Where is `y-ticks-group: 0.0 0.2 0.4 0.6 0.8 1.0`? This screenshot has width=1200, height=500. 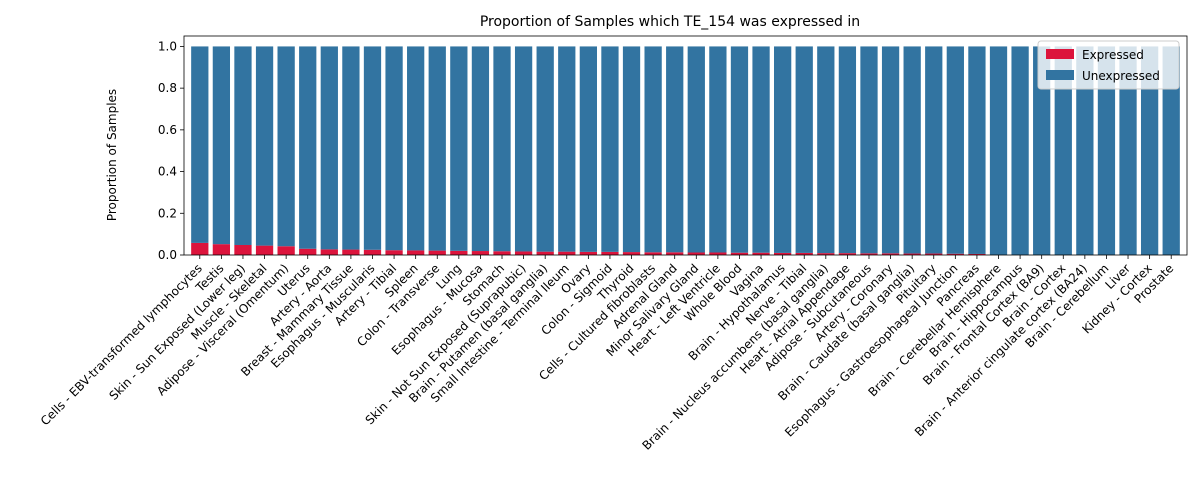 y-ticks-group: 0.0 0.2 0.4 0.6 0.8 1.0 is located at coordinates (171, 150).